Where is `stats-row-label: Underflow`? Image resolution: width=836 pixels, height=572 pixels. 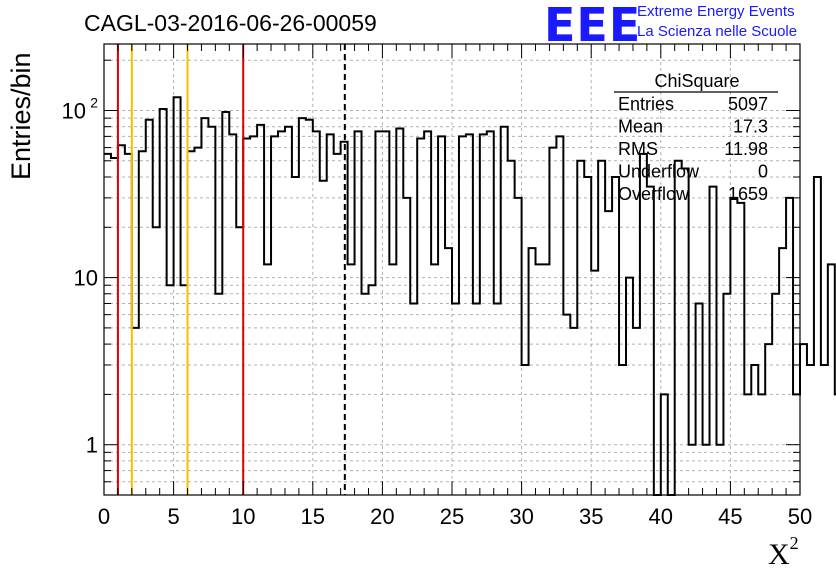 stats-row-label: Underflow is located at coordinates (659, 172).